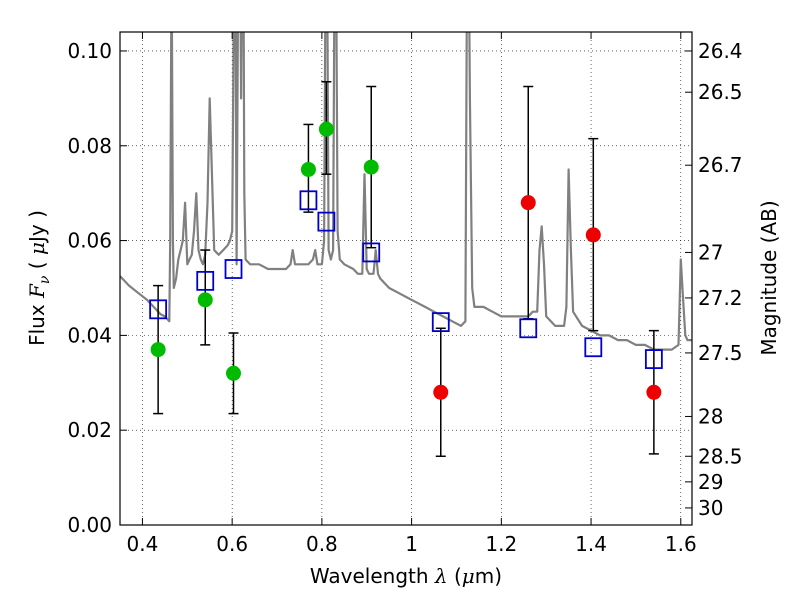 This screenshot has width=800, height=600. Describe the element at coordinates (232, 544) in the screenshot. I see `x-tick-label: 0.6` at that location.